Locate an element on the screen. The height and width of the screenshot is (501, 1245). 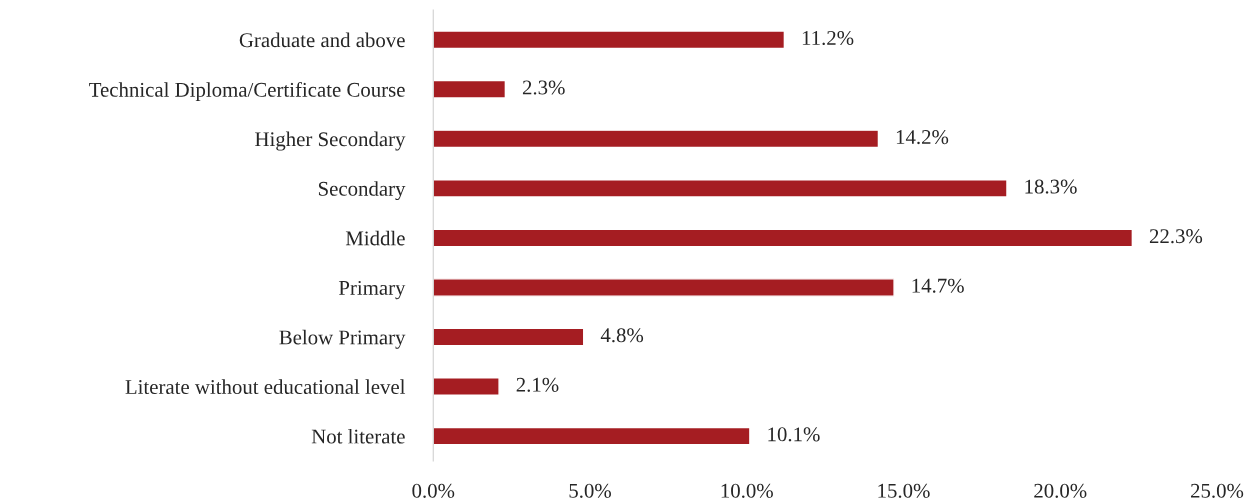
x-tick-label: 20.0% is located at coordinates (1060, 490).